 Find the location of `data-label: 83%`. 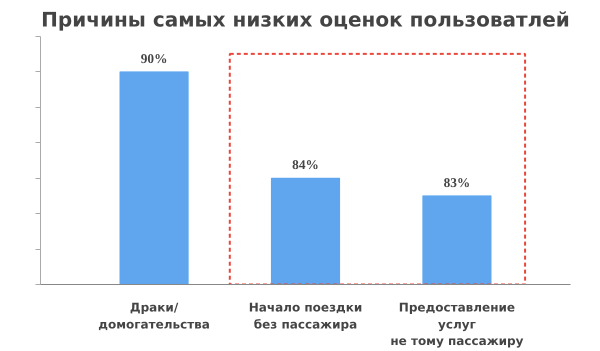

data-label: 83% is located at coordinates (457, 182).